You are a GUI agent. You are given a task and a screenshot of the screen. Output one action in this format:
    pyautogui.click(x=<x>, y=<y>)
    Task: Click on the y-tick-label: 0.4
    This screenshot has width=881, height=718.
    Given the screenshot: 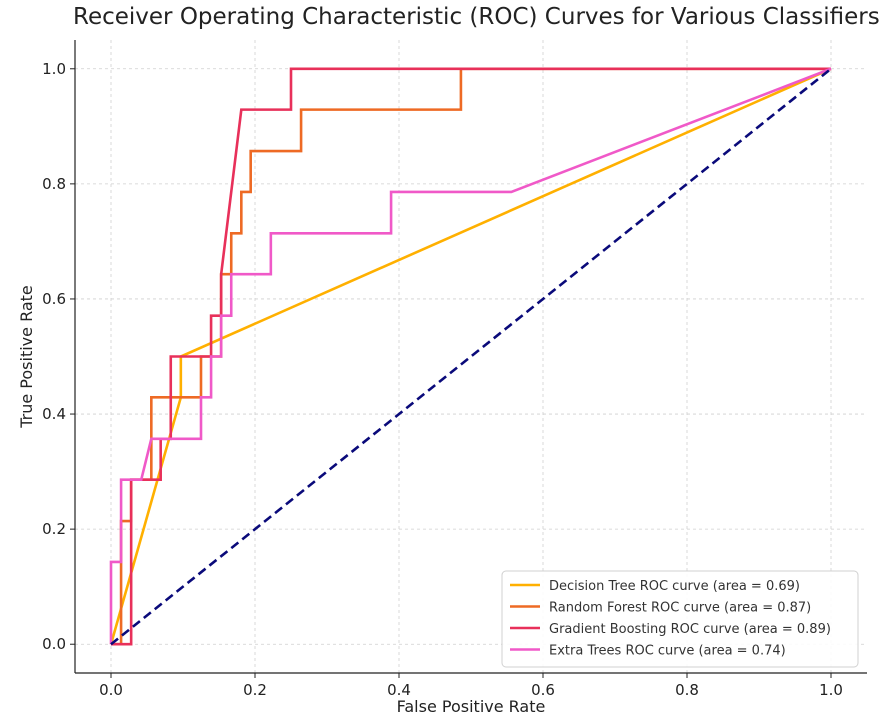 What is the action you would take?
    pyautogui.click(x=54, y=414)
    